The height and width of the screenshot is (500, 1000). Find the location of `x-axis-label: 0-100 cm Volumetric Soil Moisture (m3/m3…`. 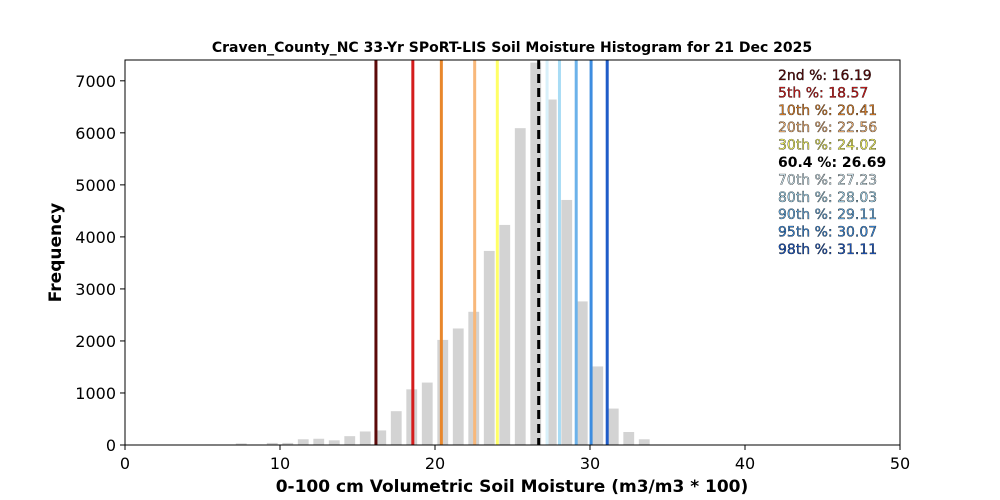

x-axis-label: 0-100 cm Volumetric Soil Moisture (m3/m3… is located at coordinates (512, 487).